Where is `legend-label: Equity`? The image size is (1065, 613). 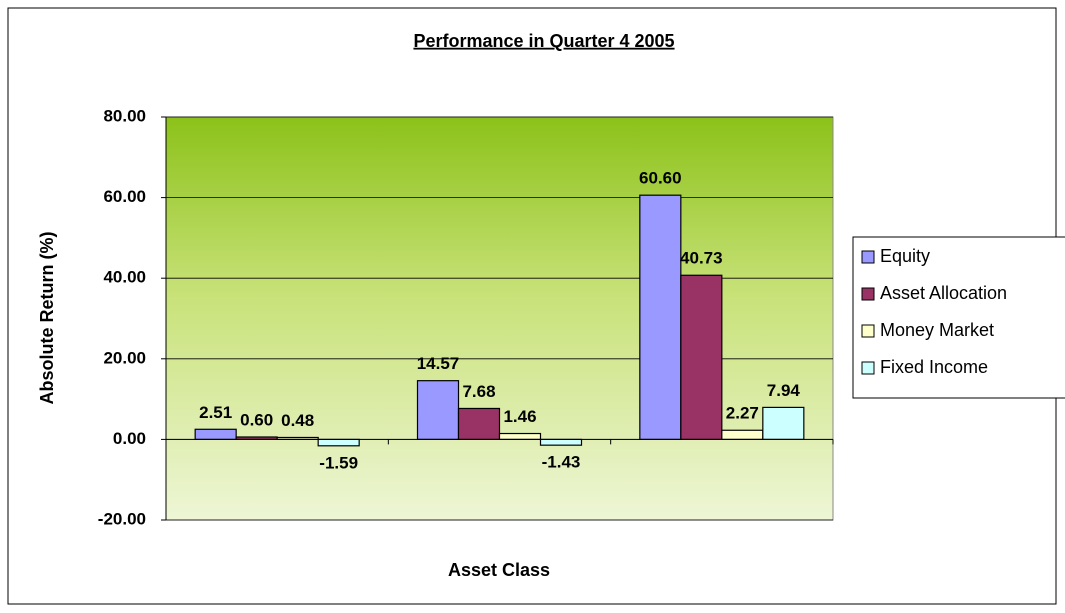 legend-label: Equity is located at coordinates (905, 256).